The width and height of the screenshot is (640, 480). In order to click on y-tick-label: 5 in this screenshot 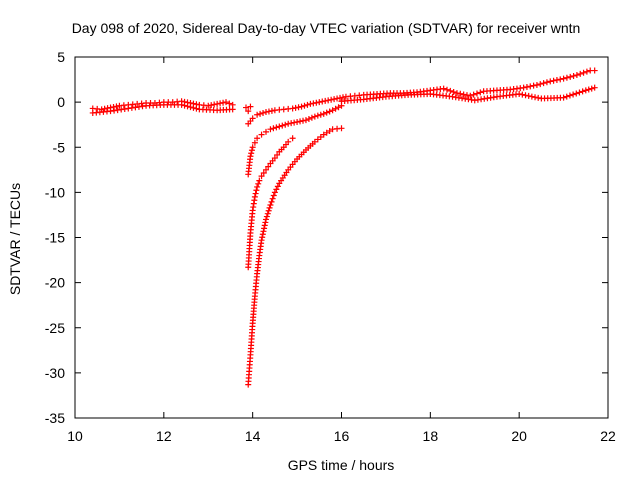, I will do `click(61, 57)`.